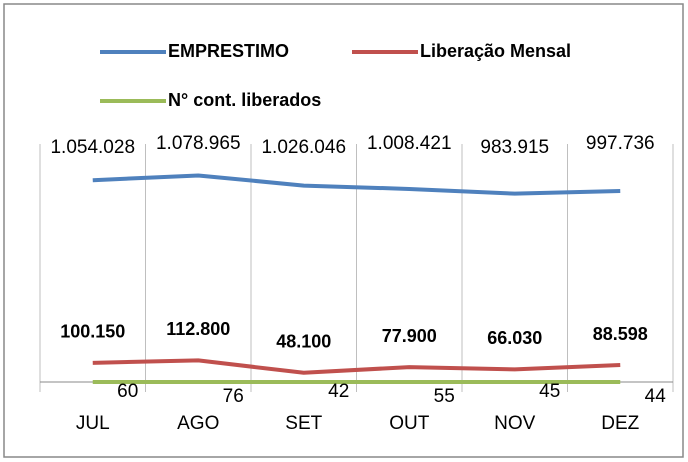  What do you see at coordinates (92, 332) in the screenshot?
I see `data-label: 100.150` at bounding box center [92, 332].